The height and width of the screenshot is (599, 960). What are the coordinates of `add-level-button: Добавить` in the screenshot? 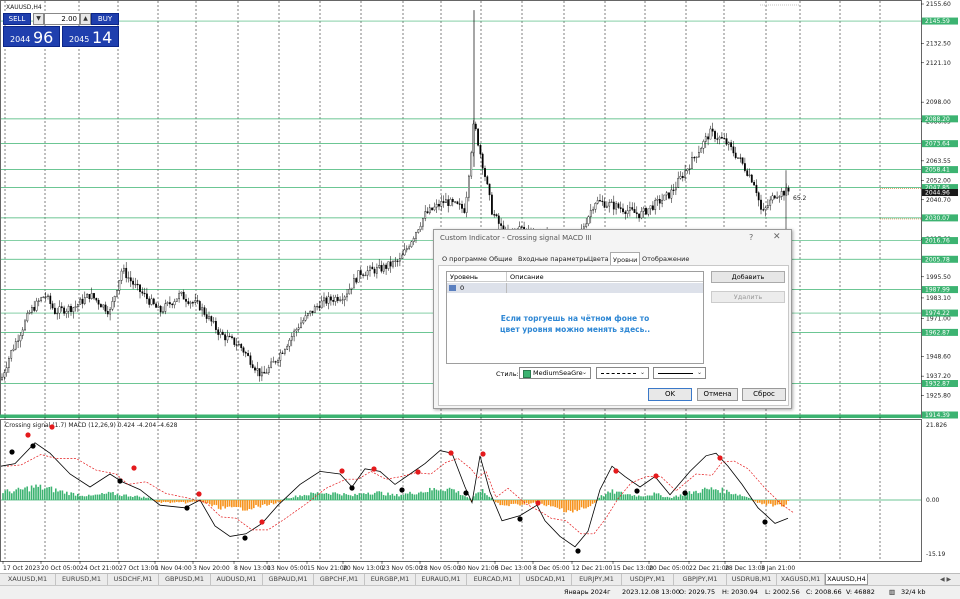 It's located at (748, 277).